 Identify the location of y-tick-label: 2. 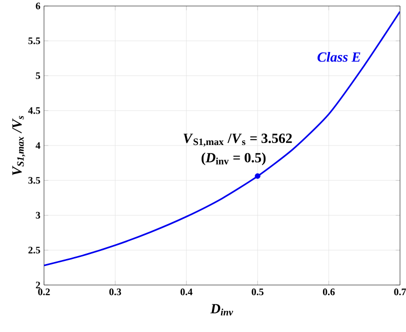
(38, 285).